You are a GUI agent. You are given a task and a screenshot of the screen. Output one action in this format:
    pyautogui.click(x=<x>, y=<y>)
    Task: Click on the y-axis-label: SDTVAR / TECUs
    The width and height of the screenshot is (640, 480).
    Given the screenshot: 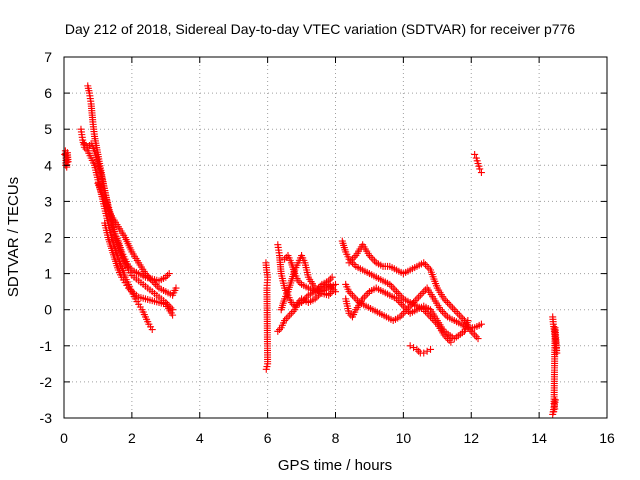 What is the action you would take?
    pyautogui.click(x=13, y=237)
    